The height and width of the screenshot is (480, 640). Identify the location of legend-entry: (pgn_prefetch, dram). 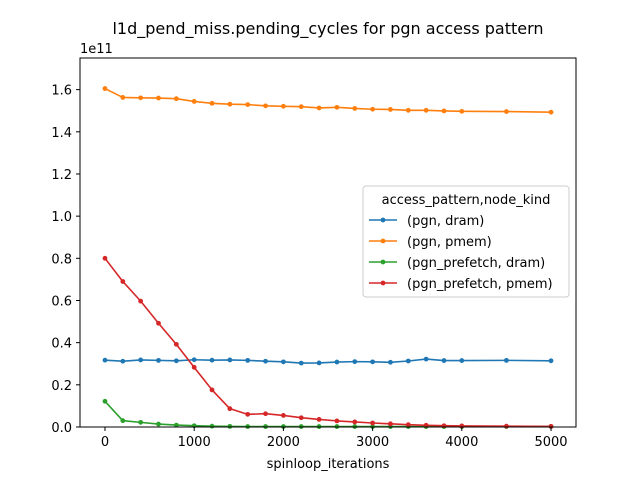
(457, 263).